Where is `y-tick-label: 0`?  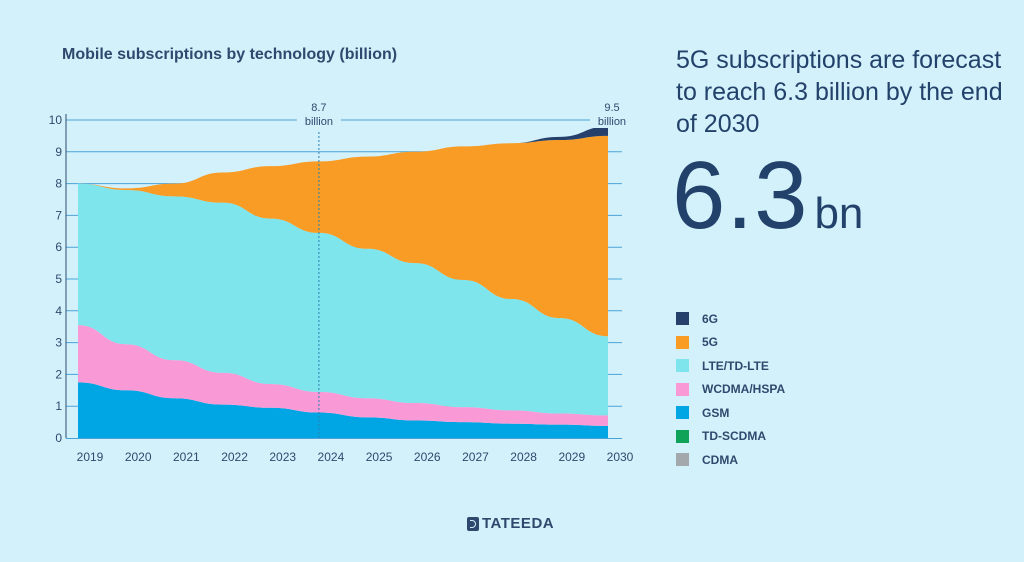 y-tick-label: 0 is located at coordinates (58, 438).